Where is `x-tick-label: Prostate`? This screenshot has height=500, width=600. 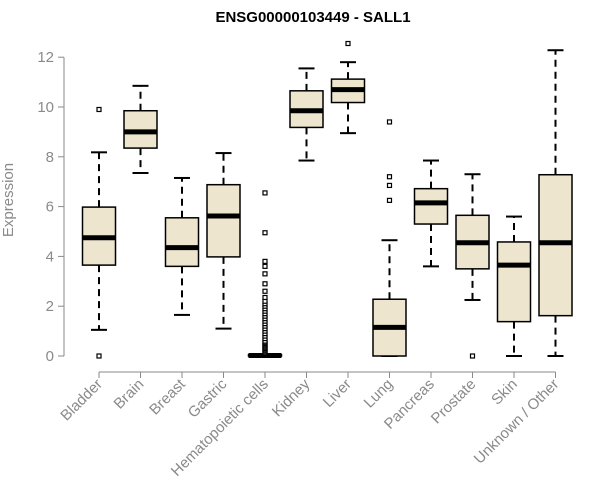 x-tick-label: Prostate is located at coordinates (454, 402).